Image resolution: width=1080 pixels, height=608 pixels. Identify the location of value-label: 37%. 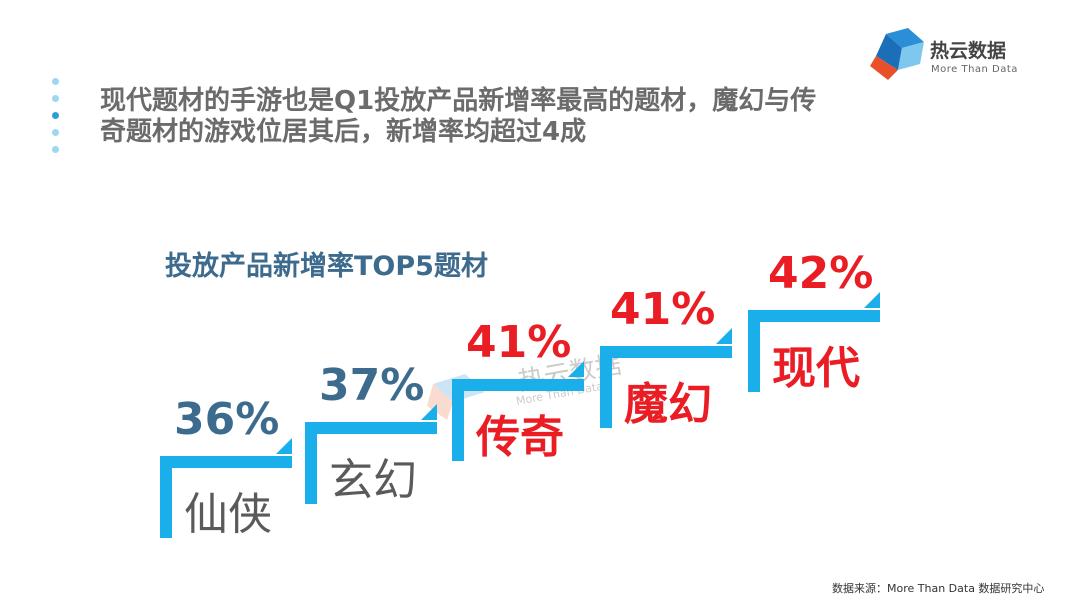
(372, 385).